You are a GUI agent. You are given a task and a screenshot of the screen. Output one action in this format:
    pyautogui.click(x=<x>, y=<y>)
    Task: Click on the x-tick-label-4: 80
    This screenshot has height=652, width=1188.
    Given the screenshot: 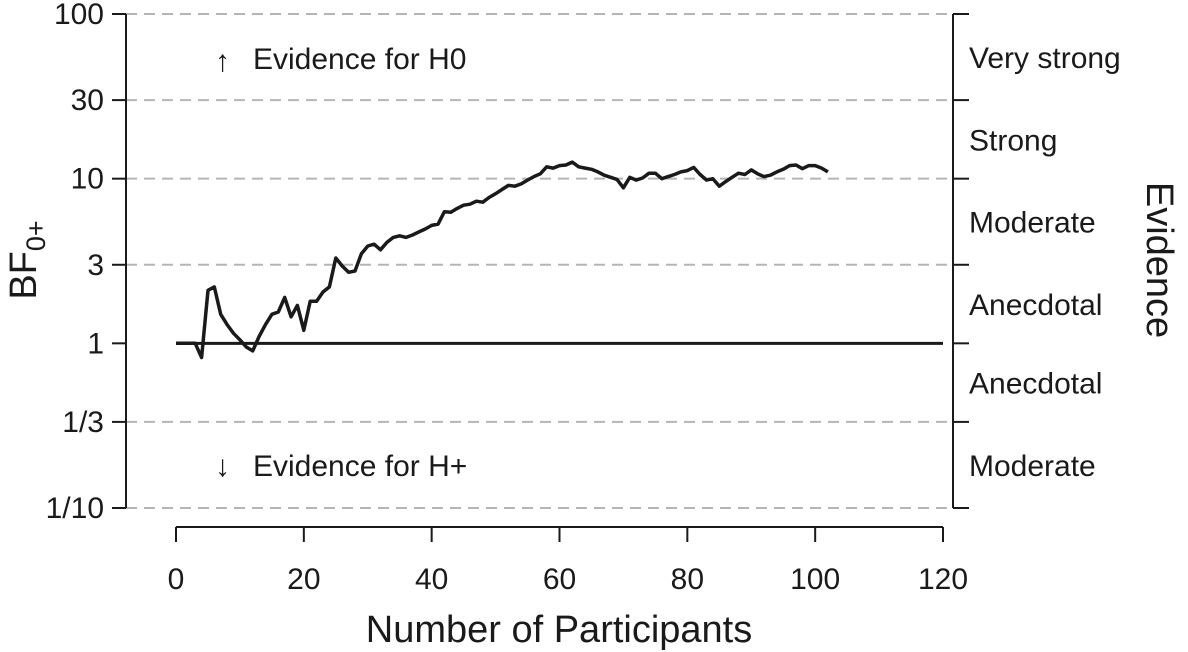 What is the action you would take?
    pyautogui.click(x=687, y=579)
    